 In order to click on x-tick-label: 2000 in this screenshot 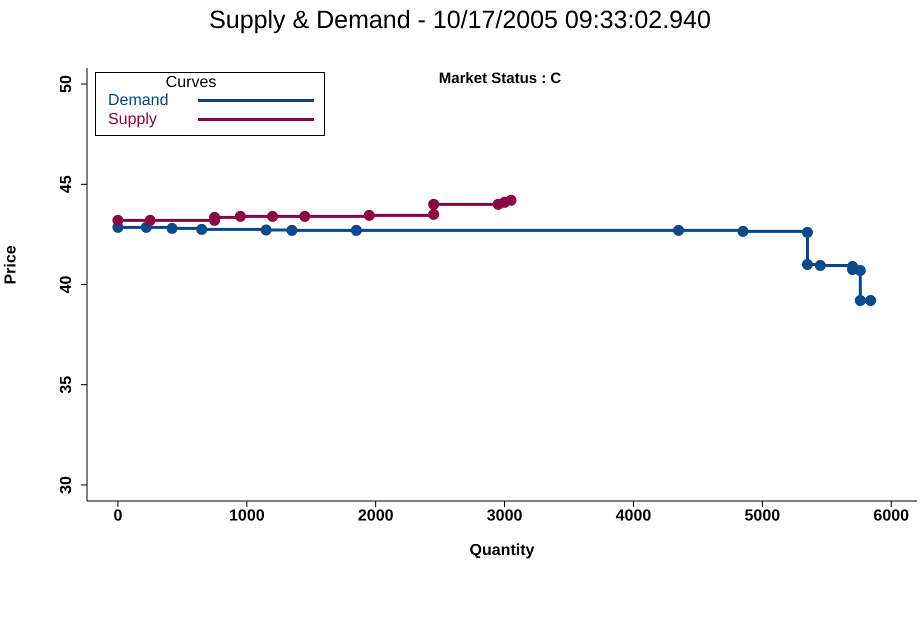, I will do `click(376, 515)`.